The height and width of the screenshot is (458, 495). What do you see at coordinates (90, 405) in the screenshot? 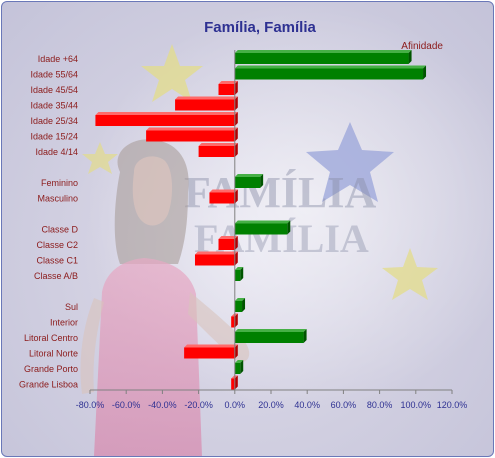
I see `tick-label: -80.0%` at bounding box center [90, 405].